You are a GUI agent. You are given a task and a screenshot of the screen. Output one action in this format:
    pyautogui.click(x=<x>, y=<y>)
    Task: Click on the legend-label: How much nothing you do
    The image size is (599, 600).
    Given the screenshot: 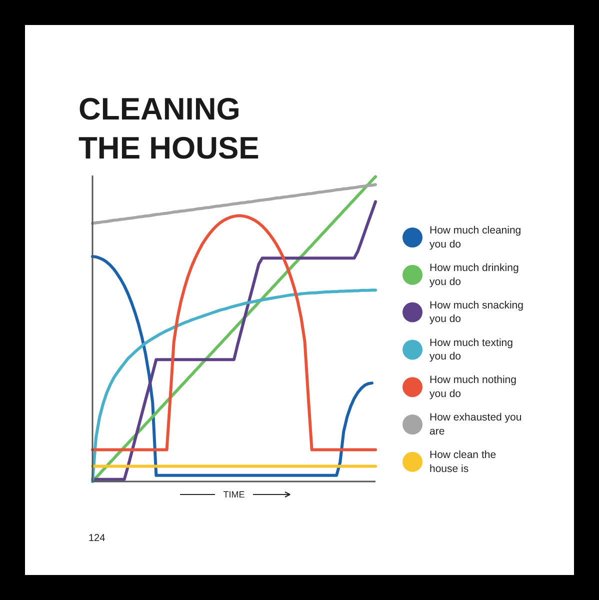 What is the action you would take?
    pyautogui.click(x=473, y=387)
    